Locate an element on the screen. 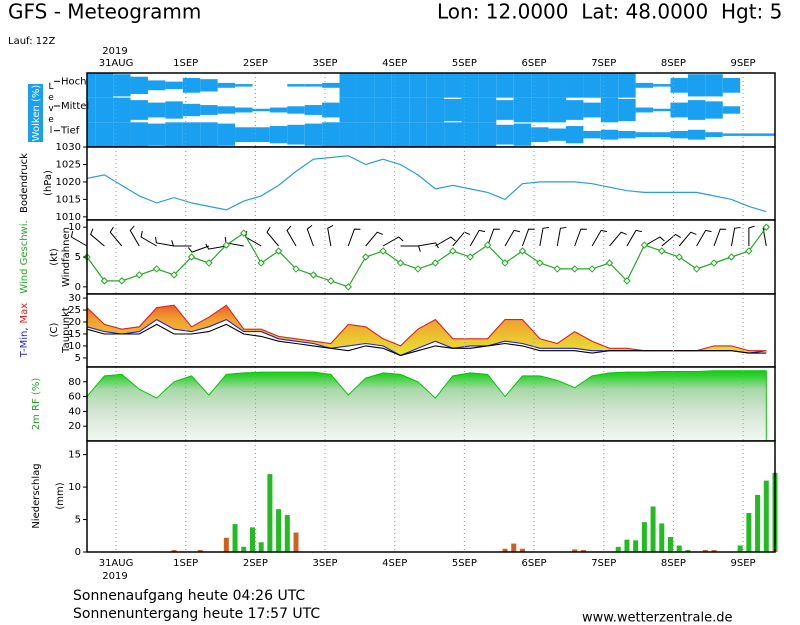  y-tick-label: 20 is located at coordinates (74, 322).